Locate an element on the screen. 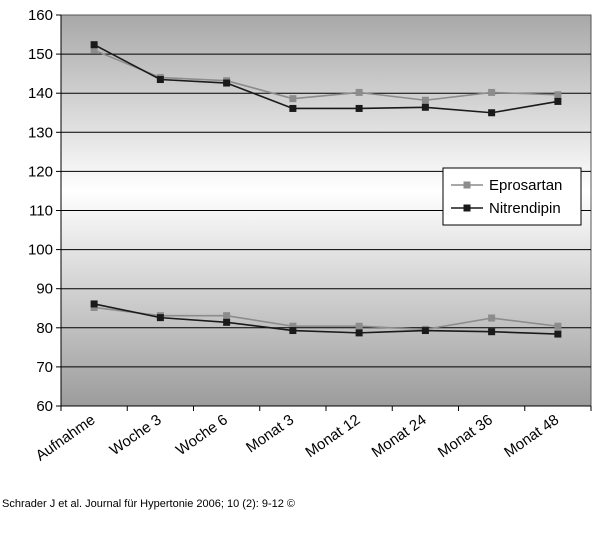 The image size is (600, 555). x-tick-label: Monat 3 is located at coordinates (270, 433).